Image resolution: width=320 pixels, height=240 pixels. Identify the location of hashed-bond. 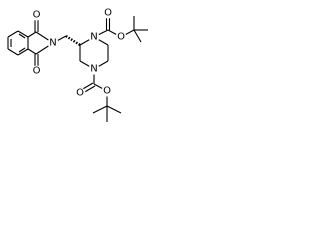
(73, 40).